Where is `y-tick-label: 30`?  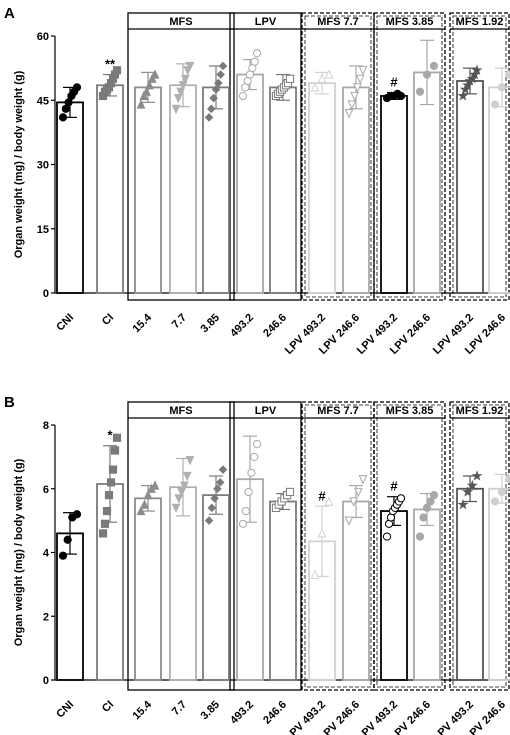
y-tick-label: 30 is located at coordinates (43, 166).